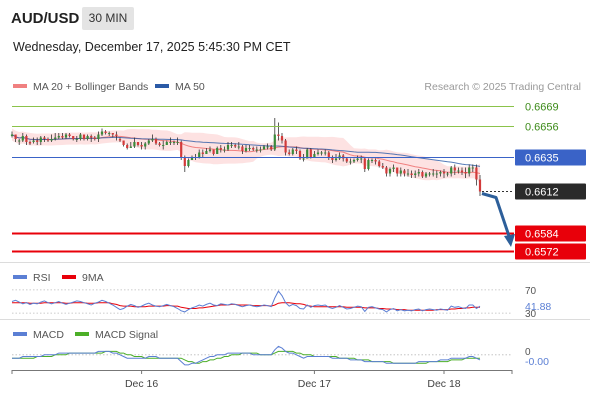 The image size is (590, 400). I want to click on last-price-box, so click(550, 191).